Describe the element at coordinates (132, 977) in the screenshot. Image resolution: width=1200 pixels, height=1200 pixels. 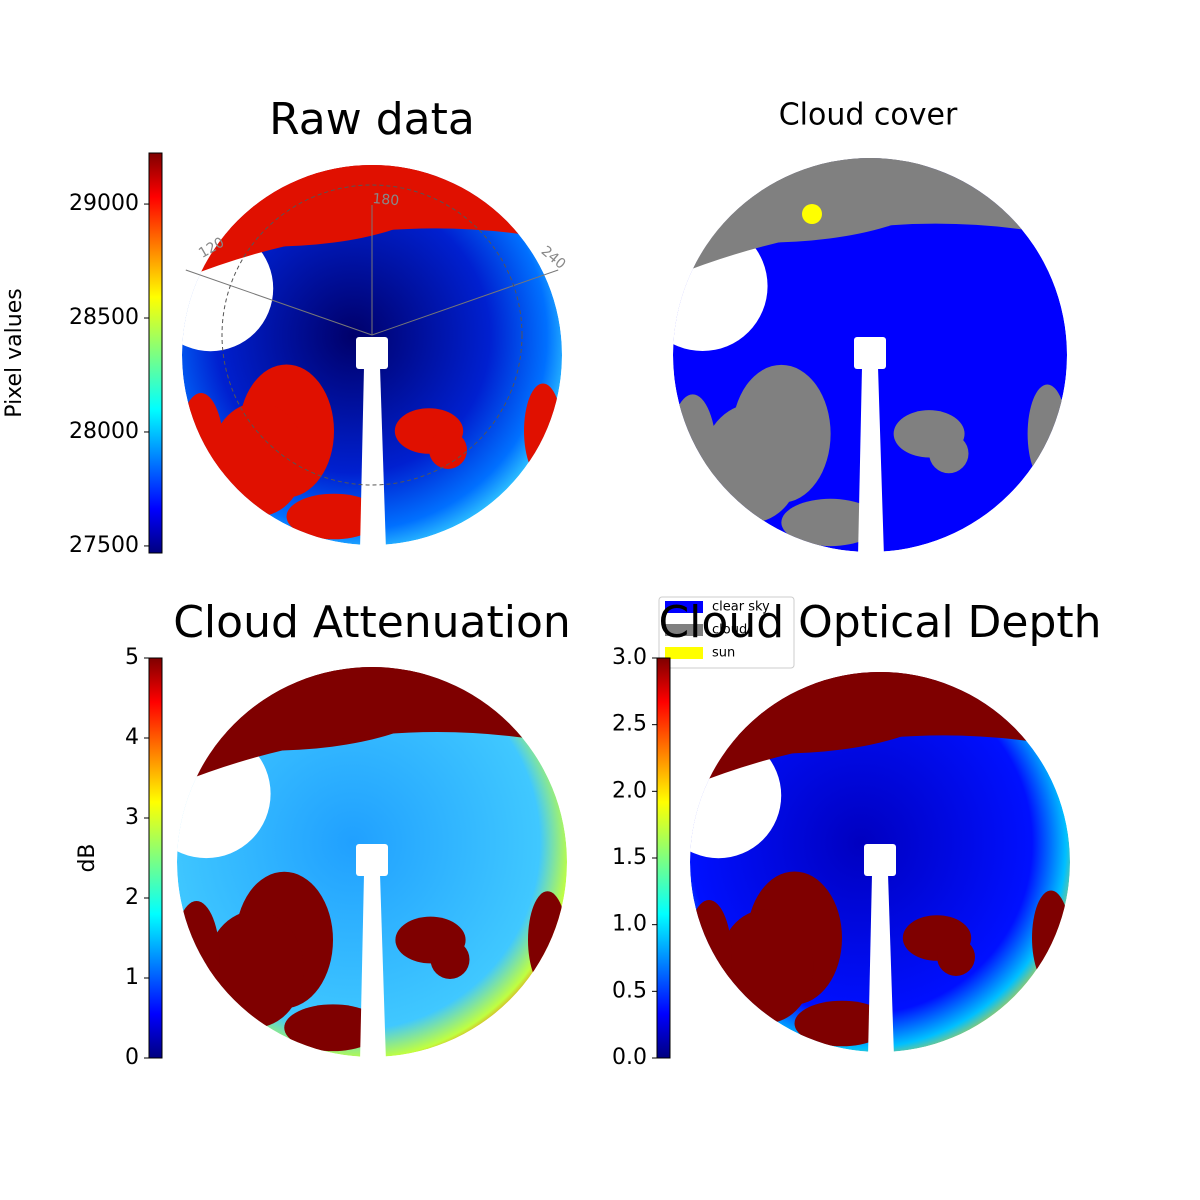
I see `colorbar-tick-label: 1` at that location.